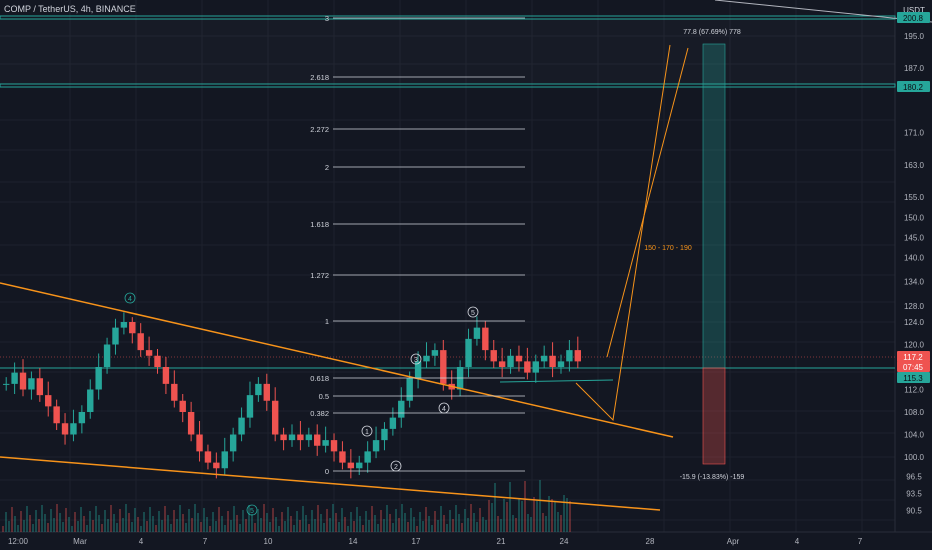 The image size is (932, 550). I want to click on wave-label: 2, so click(396, 467).